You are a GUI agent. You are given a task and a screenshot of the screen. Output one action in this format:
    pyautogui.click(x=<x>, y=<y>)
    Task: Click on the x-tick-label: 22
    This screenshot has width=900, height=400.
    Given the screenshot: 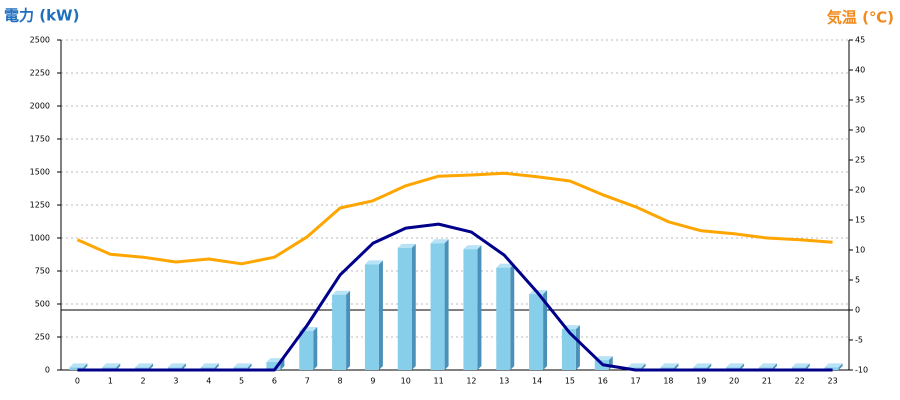 What is the action you would take?
    pyautogui.click(x=800, y=381)
    